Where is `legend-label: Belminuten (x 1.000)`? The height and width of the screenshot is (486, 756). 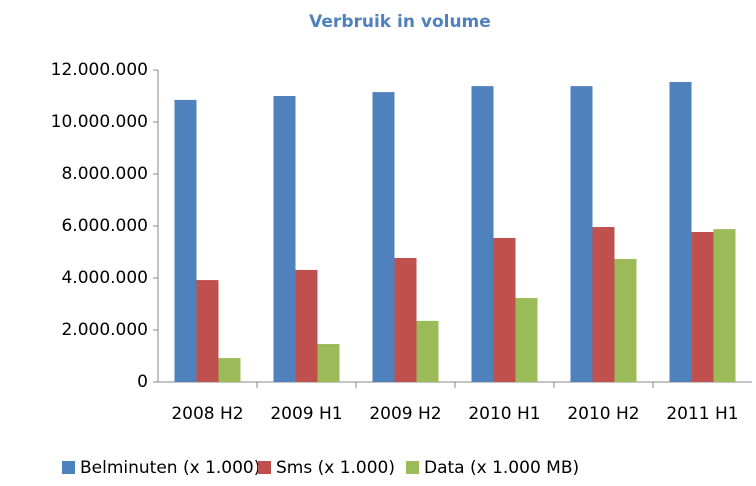
legend-label: Belminuten (x 1.000) is located at coordinates (170, 468).